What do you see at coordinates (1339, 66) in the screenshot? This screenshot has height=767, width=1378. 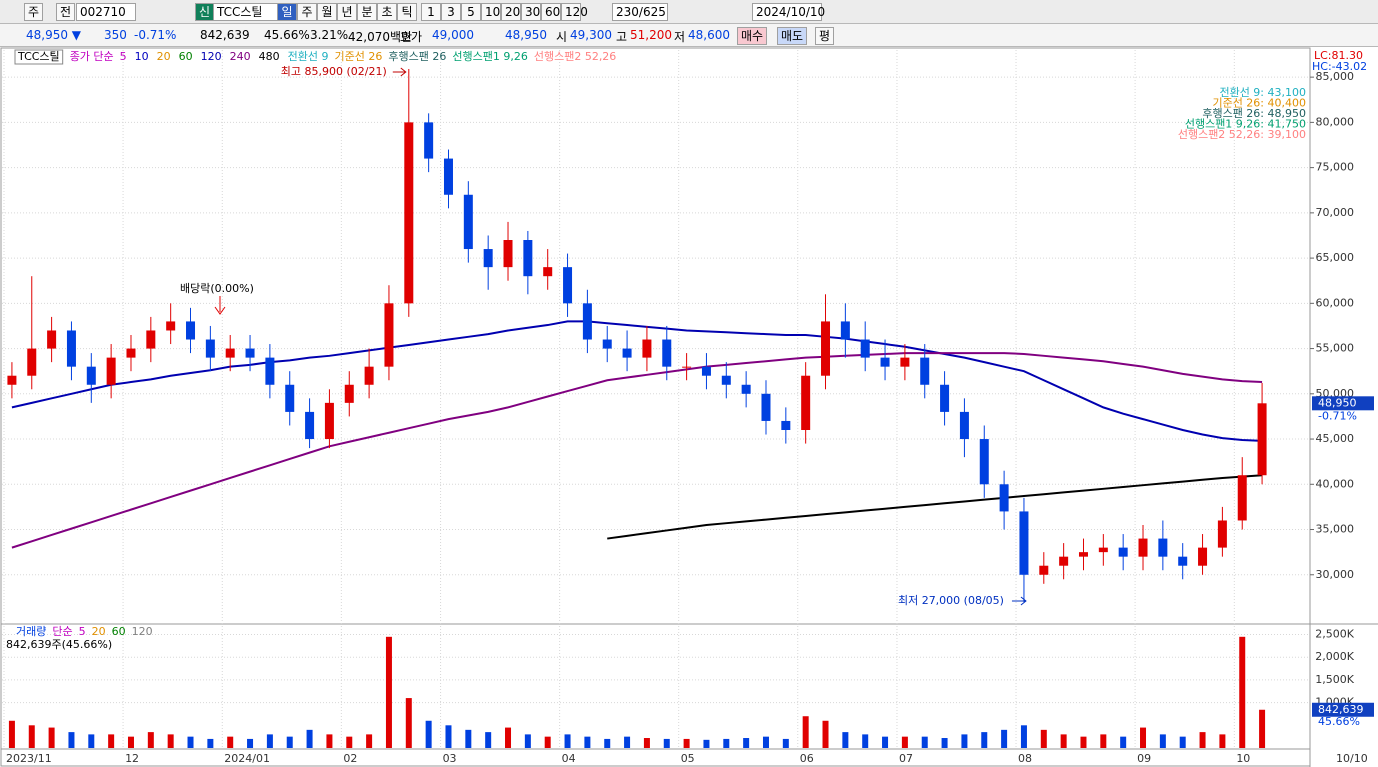 I see `hc-label: HC:-43.02` at bounding box center [1339, 66].